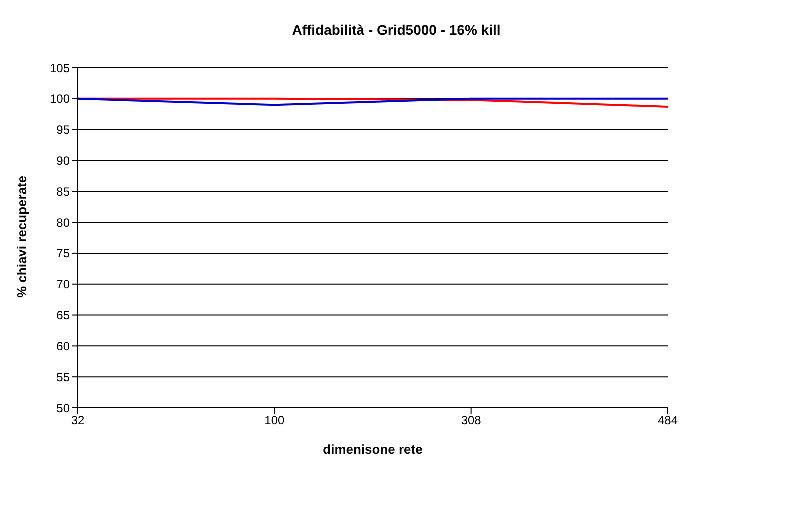  I want to click on x-axis-title: dimenisone rete, so click(373, 449).